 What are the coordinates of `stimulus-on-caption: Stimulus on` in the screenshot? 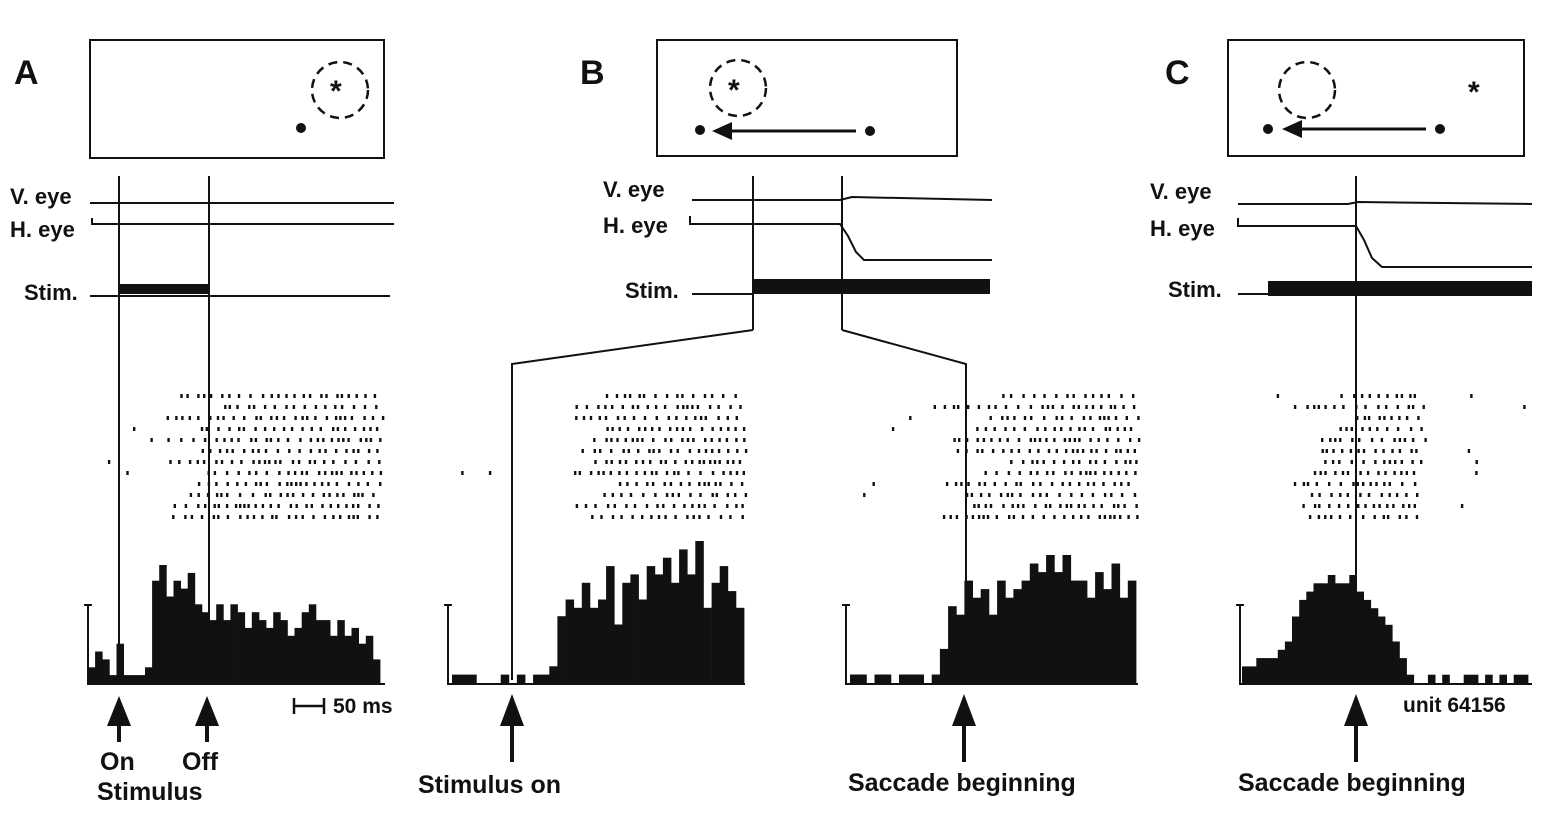 It's located at (489, 785).